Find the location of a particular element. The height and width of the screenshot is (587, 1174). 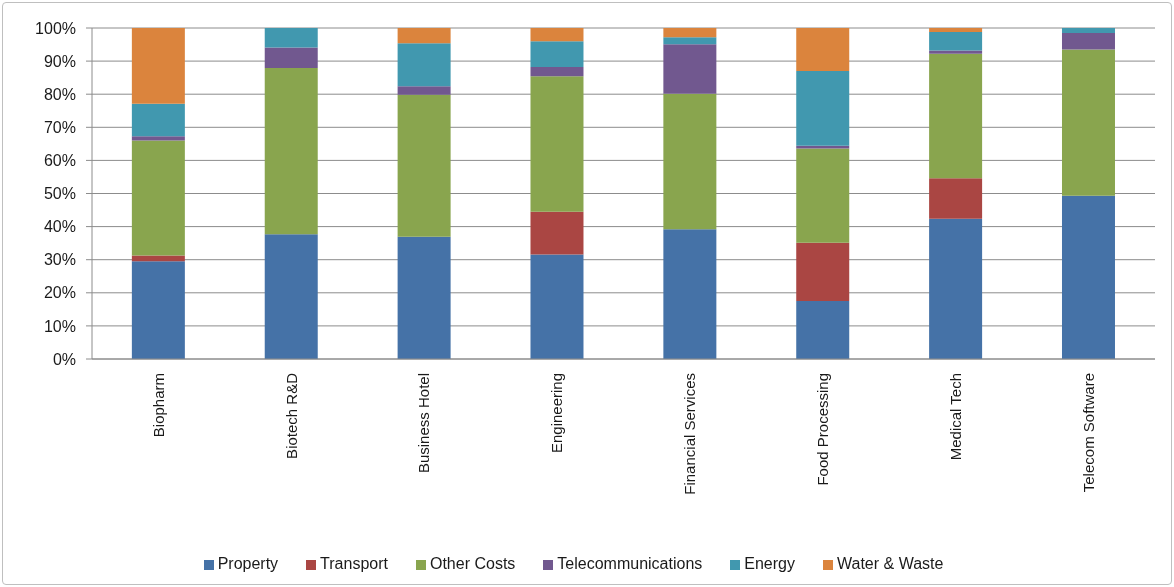

legend-label: Transport is located at coordinates (354, 563).